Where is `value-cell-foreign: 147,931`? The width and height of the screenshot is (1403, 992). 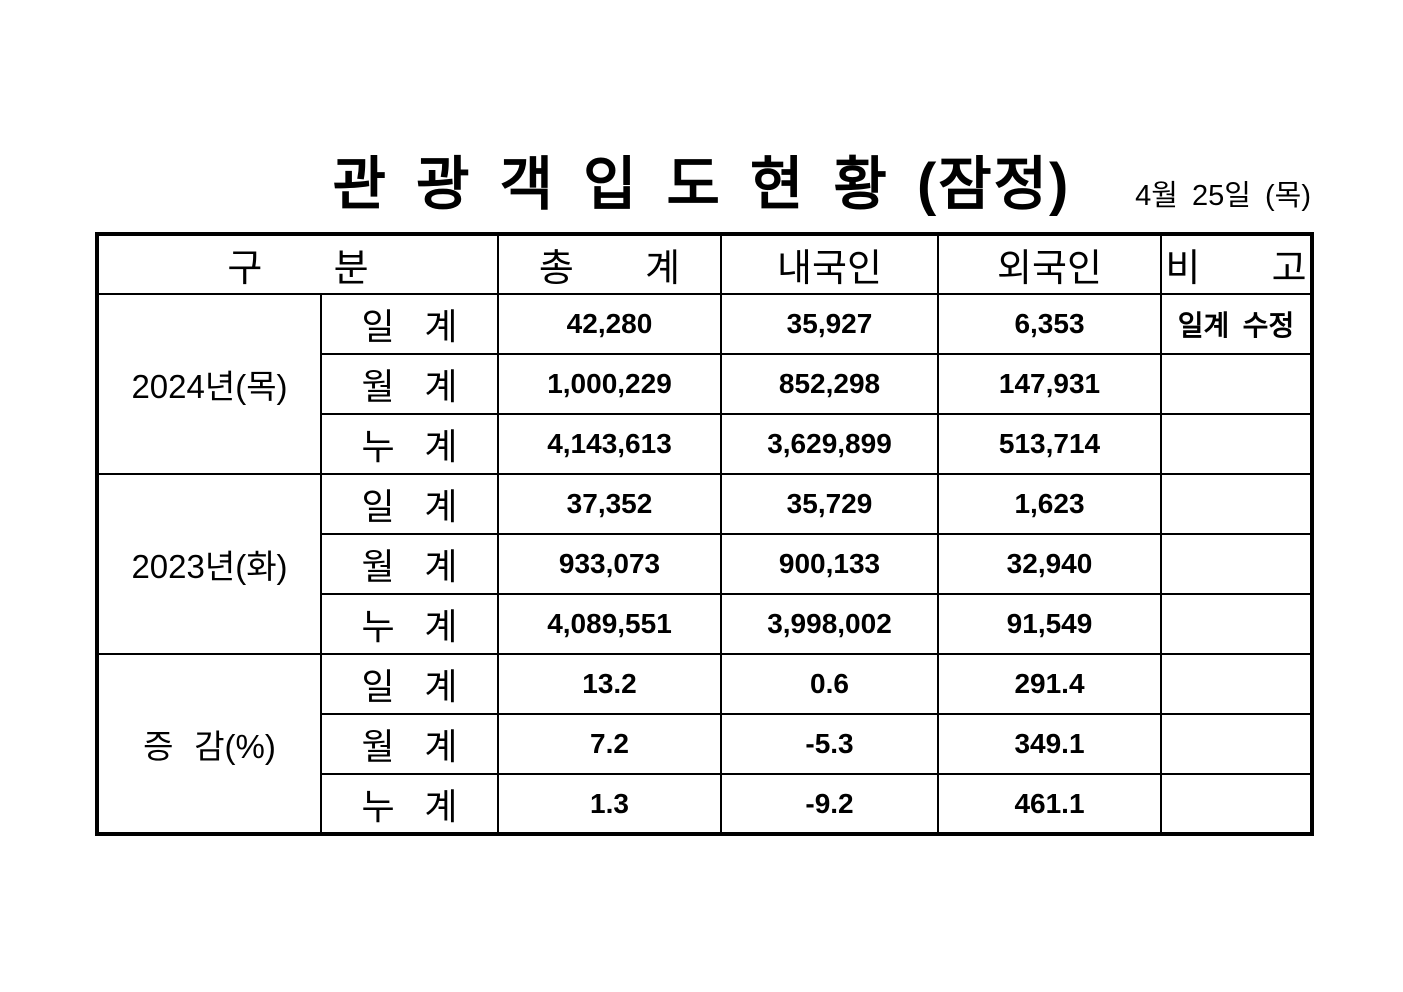 value-cell-foreign: 147,931 is located at coordinates (1049, 384).